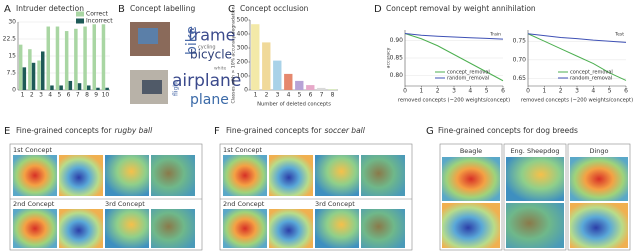  I want to click on word: bike, so click(192, 40).